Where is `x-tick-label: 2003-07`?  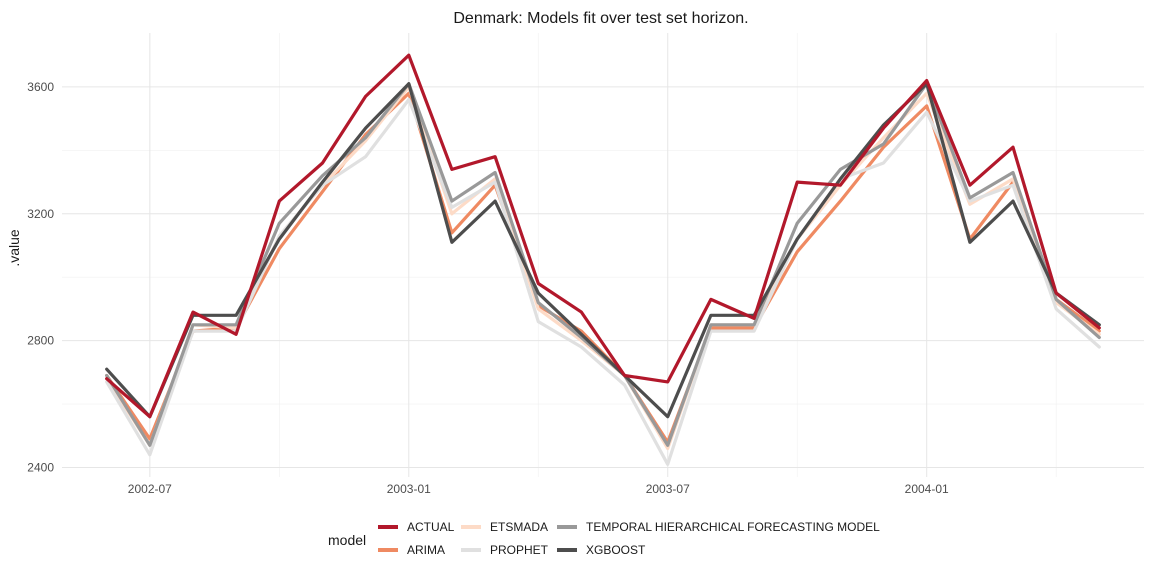
x-tick-label: 2003-07 is located at coordinates (668, 489).